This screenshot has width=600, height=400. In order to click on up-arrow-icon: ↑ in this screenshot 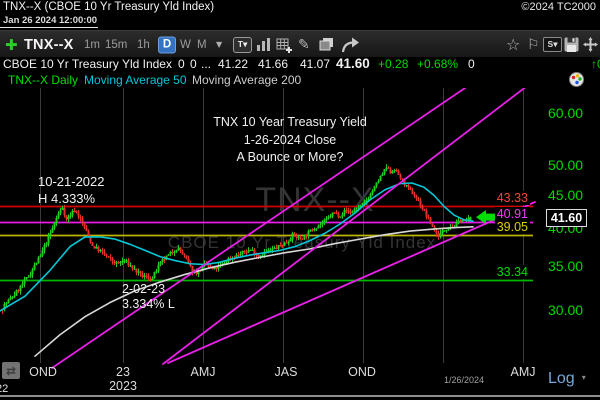, I will do `click(594, 64)`.